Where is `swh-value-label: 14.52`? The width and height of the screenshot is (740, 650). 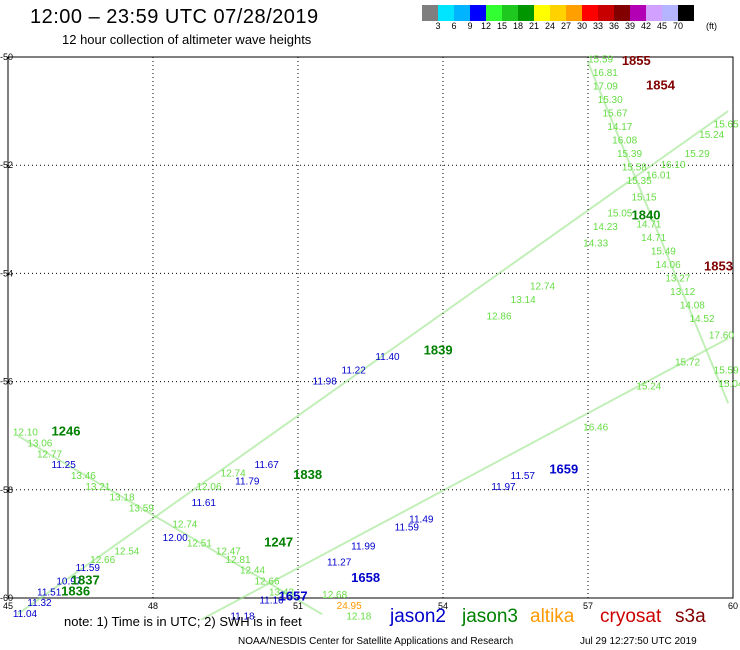
swh-value-label: 14.52 is located at coordinates (702, 319).